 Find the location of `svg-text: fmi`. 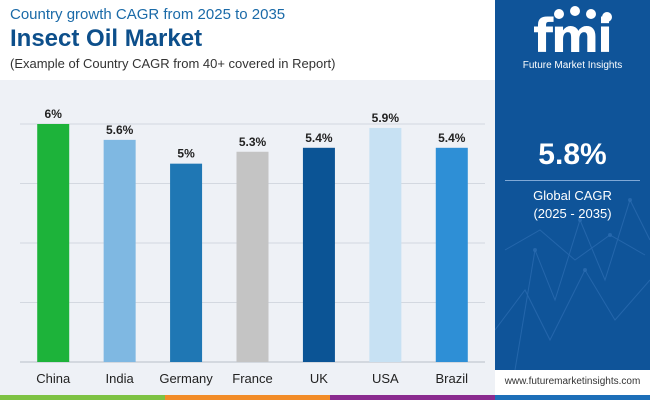

svg-text: fmi is located at coordinates (572, 34).